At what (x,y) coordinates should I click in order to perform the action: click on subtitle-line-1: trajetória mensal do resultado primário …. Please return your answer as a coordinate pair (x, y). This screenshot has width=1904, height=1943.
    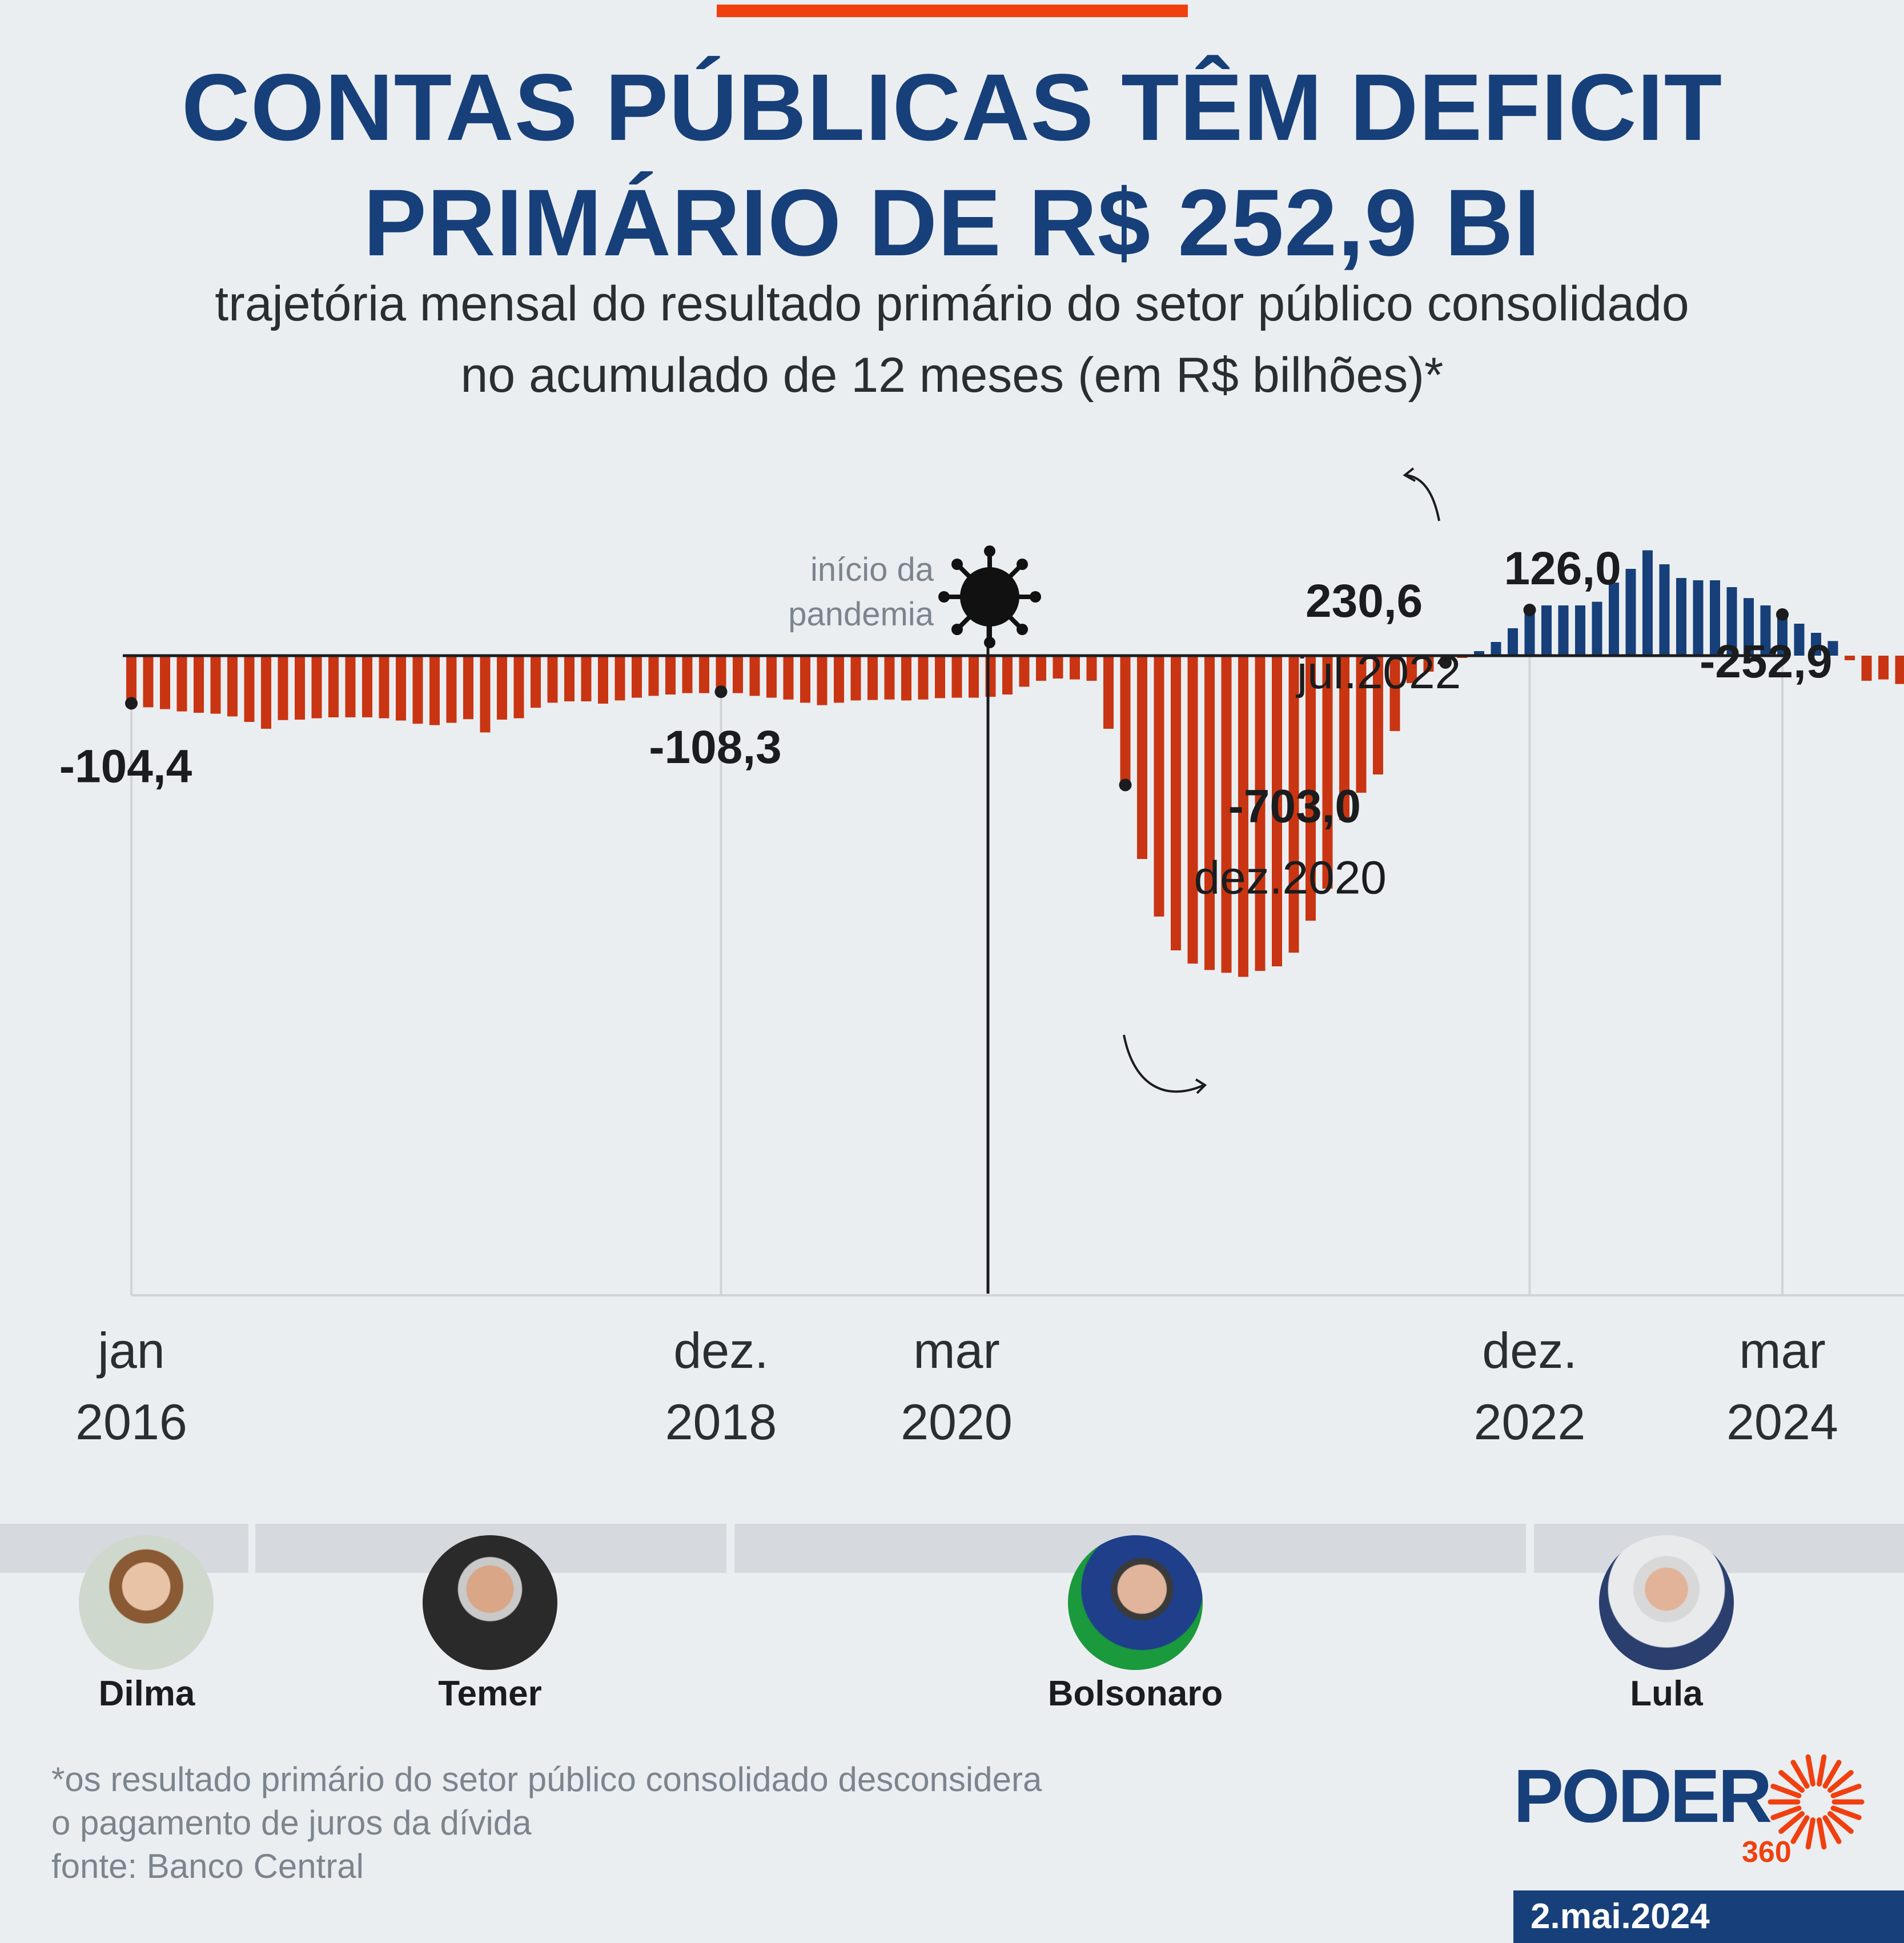
    Looking at the image, I should click on (952, 303).